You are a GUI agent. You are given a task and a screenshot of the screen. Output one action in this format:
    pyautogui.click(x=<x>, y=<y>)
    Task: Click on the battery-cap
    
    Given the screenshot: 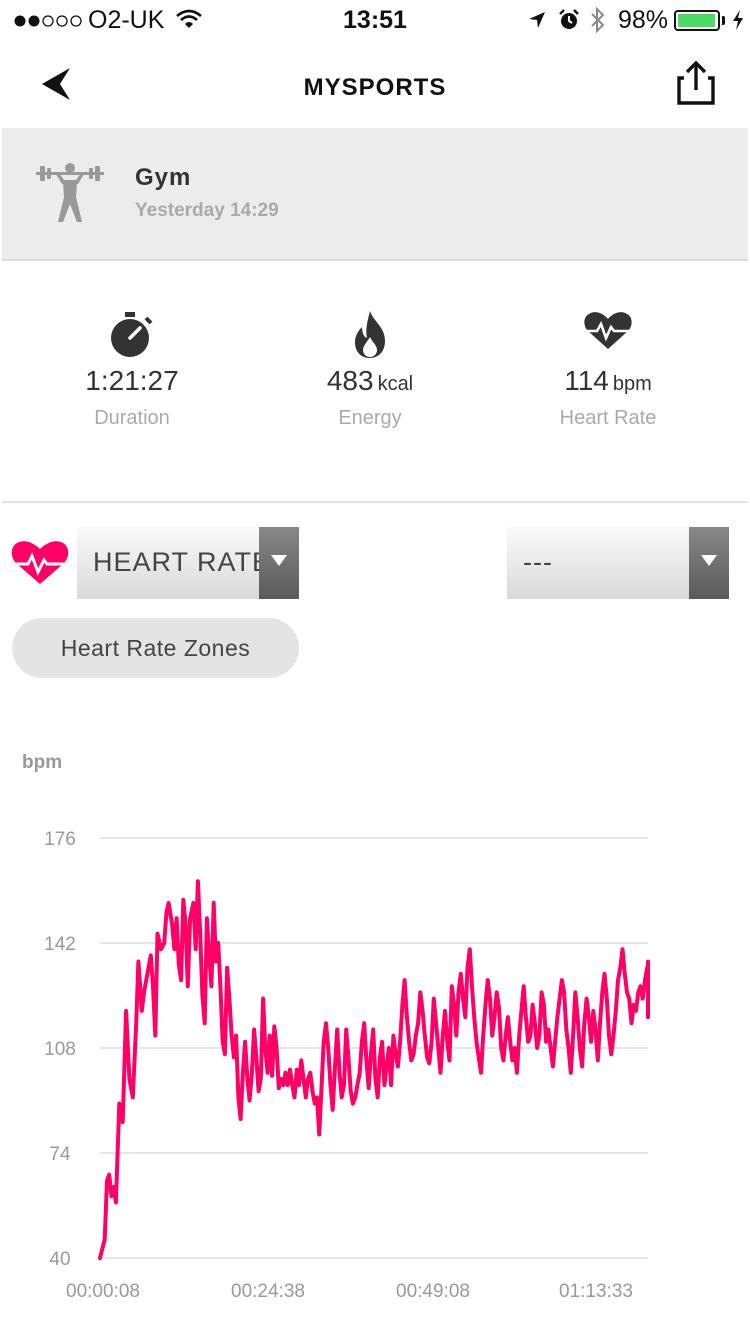 What is the action you would take?
    pyautogui.click(x=723, y=20)
    